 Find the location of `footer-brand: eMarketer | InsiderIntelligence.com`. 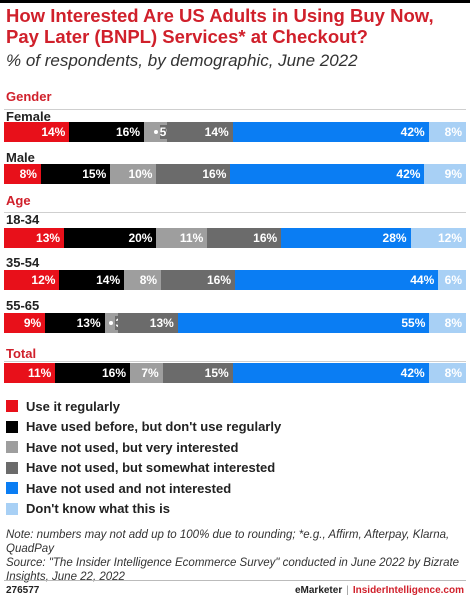

footer-brand: eMarketer | InsiderIntelligence.com is located at coordinates (379, 590).